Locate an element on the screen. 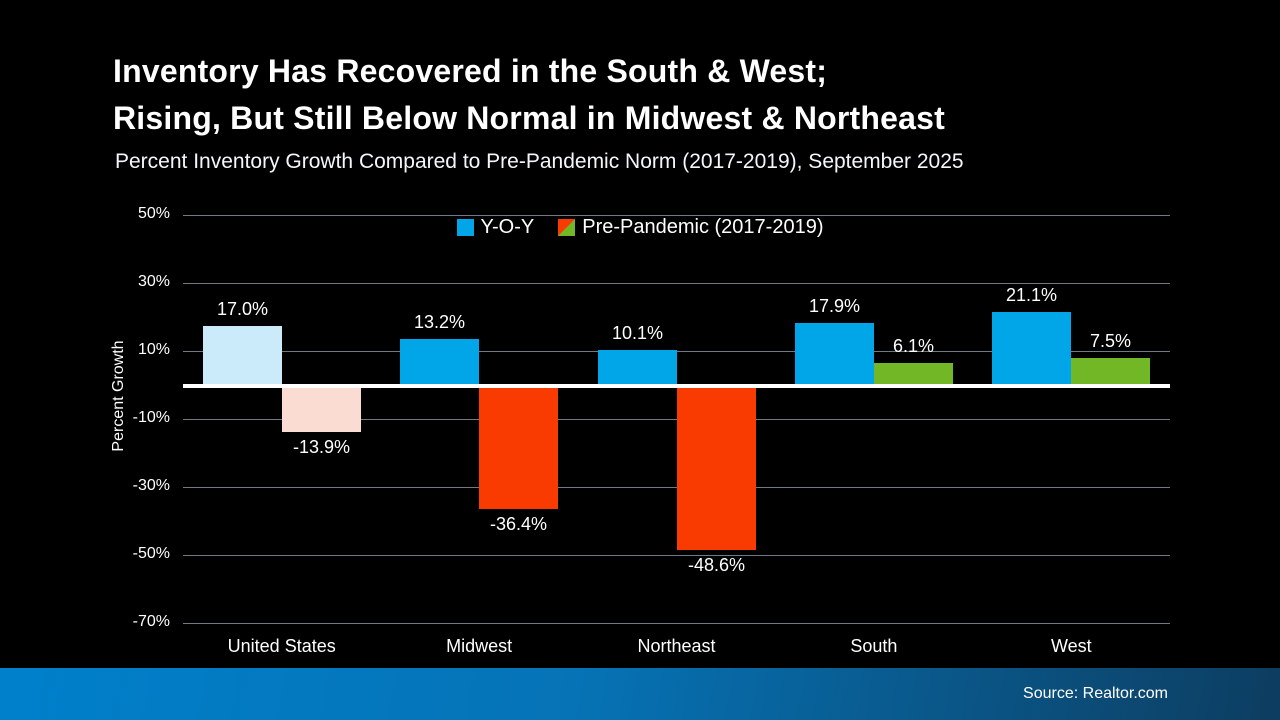 The width and height of the screenshot is (1280, 720). bar-yoy-northeast is located at coordinates (637, 367).